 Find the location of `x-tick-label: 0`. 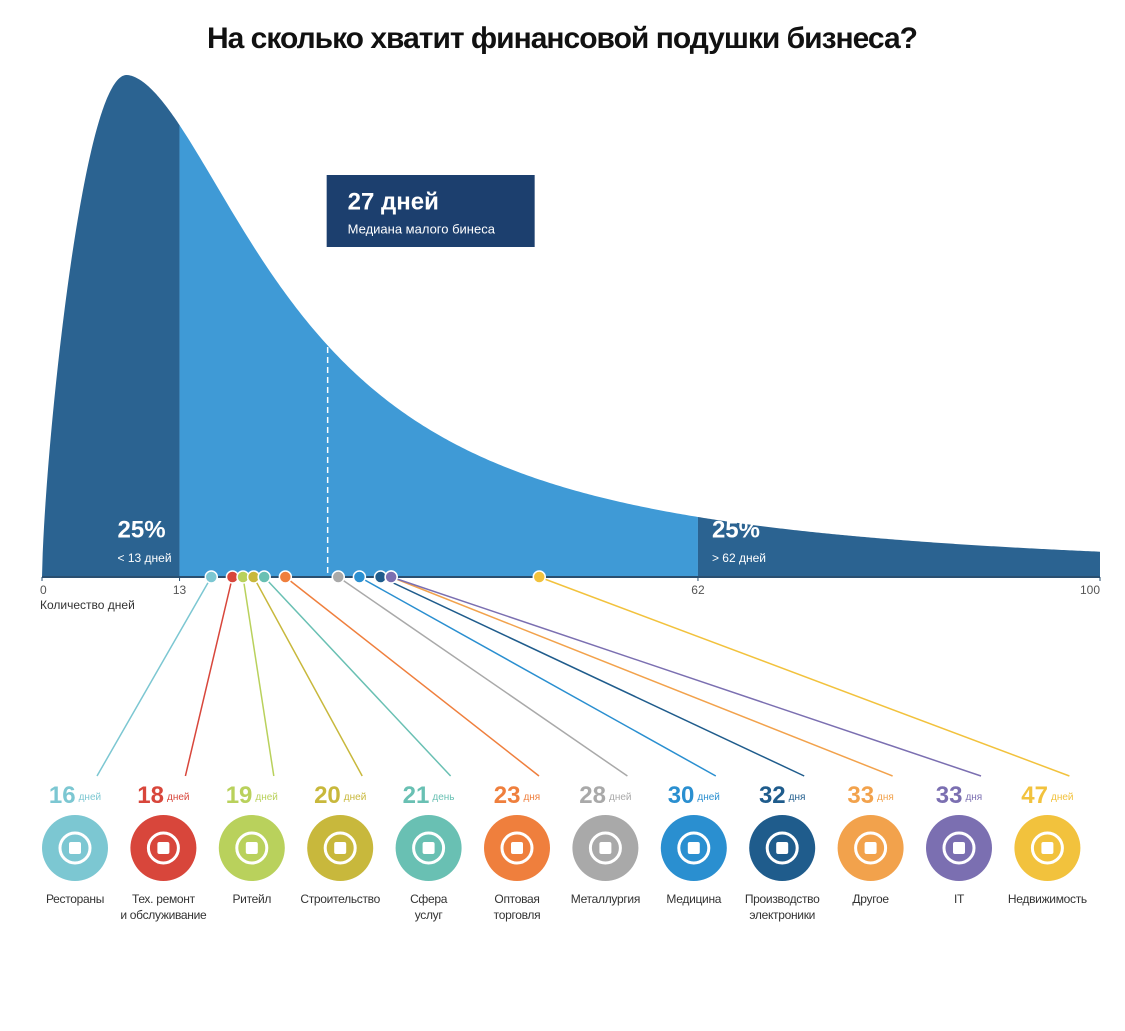

x-tick-label: 0 is located at coordinates (43, 590).